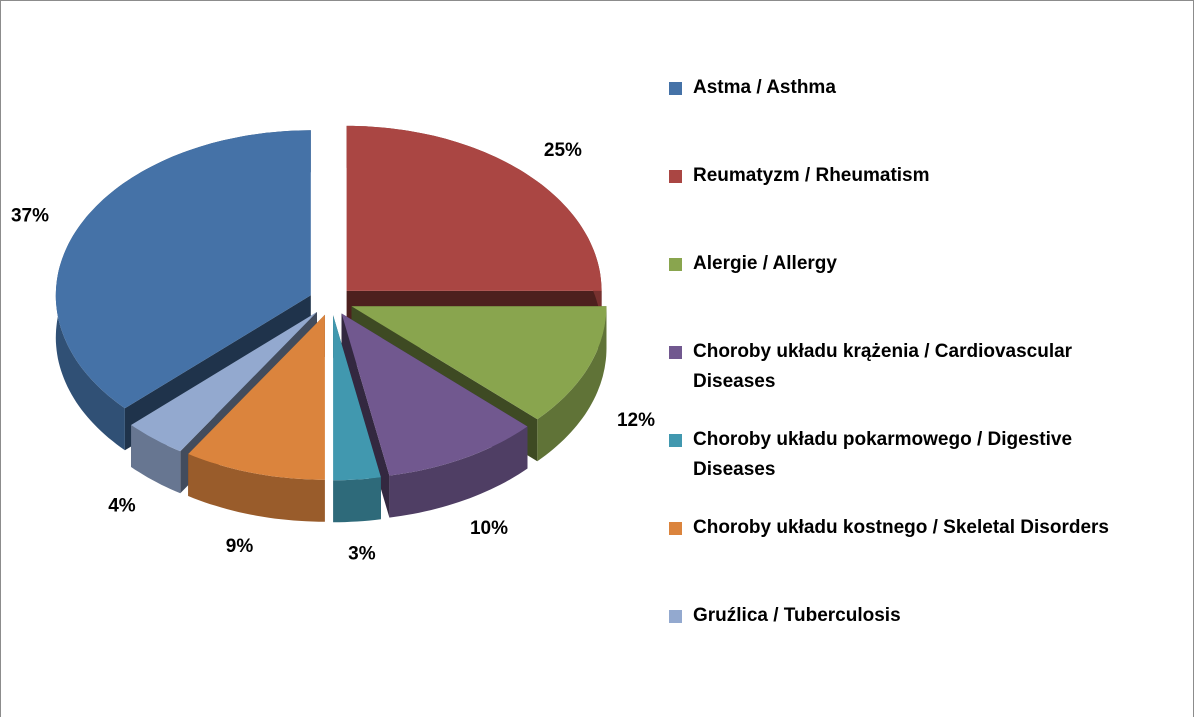 This screenshot has height=718, width=1194. I want to click on data-label: 12%, so click(636, 420).